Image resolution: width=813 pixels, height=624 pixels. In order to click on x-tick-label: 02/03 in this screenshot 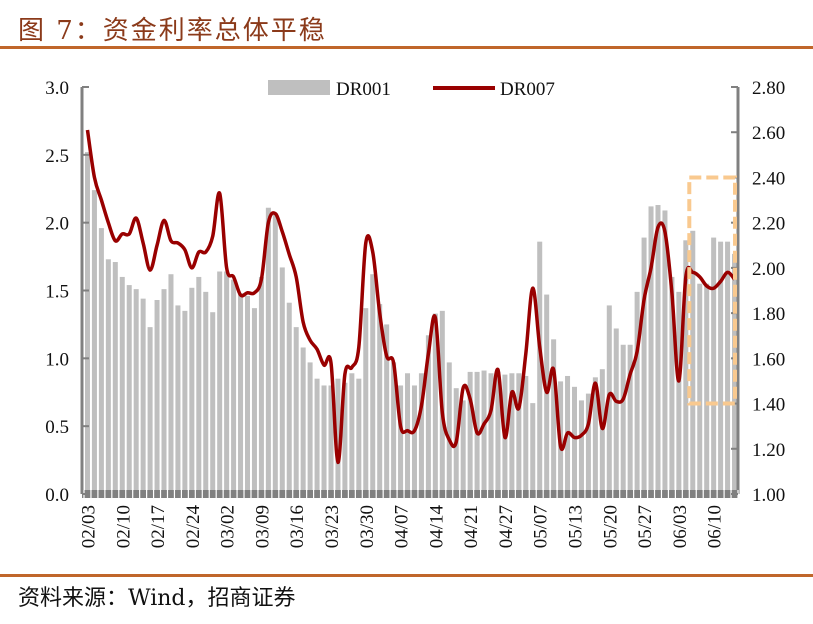, I will do `click(88, 526)`.